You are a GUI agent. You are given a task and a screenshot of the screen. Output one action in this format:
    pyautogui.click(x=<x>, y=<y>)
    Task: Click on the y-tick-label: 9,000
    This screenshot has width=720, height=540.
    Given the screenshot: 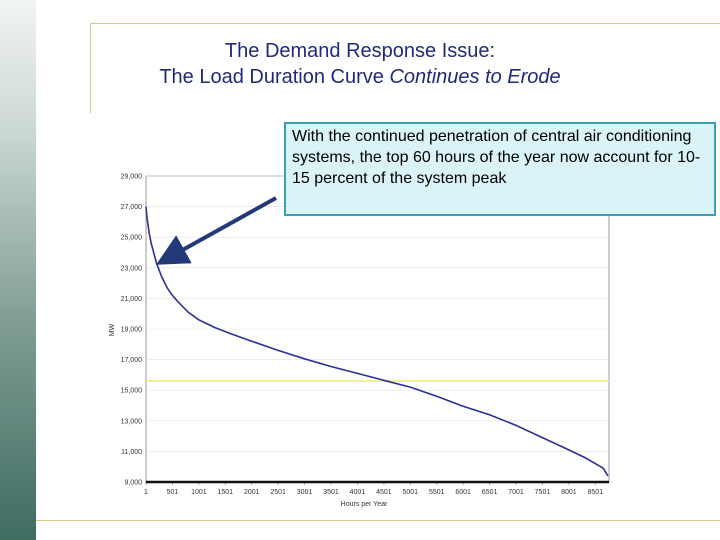 What is the action you would take?
    pyautogui.click(x=133, y=483)
    